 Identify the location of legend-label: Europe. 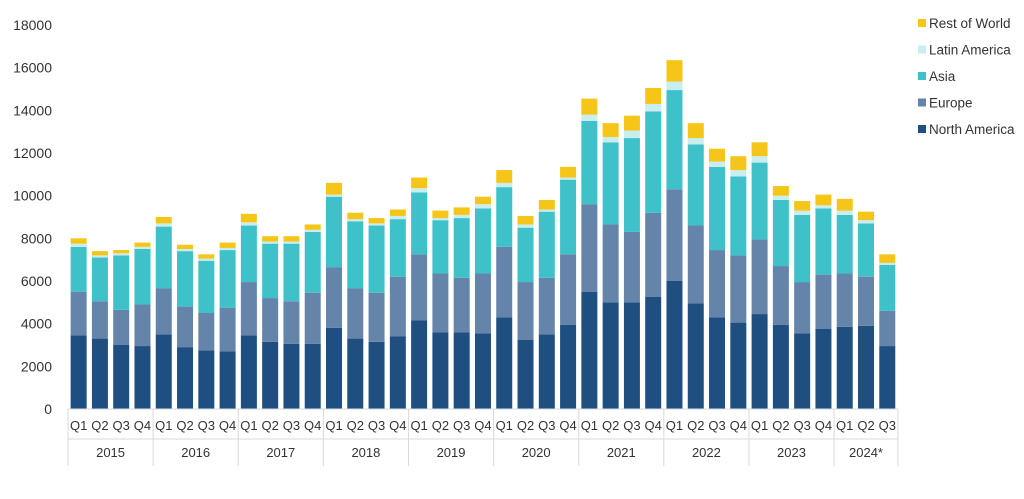
(951, 103).